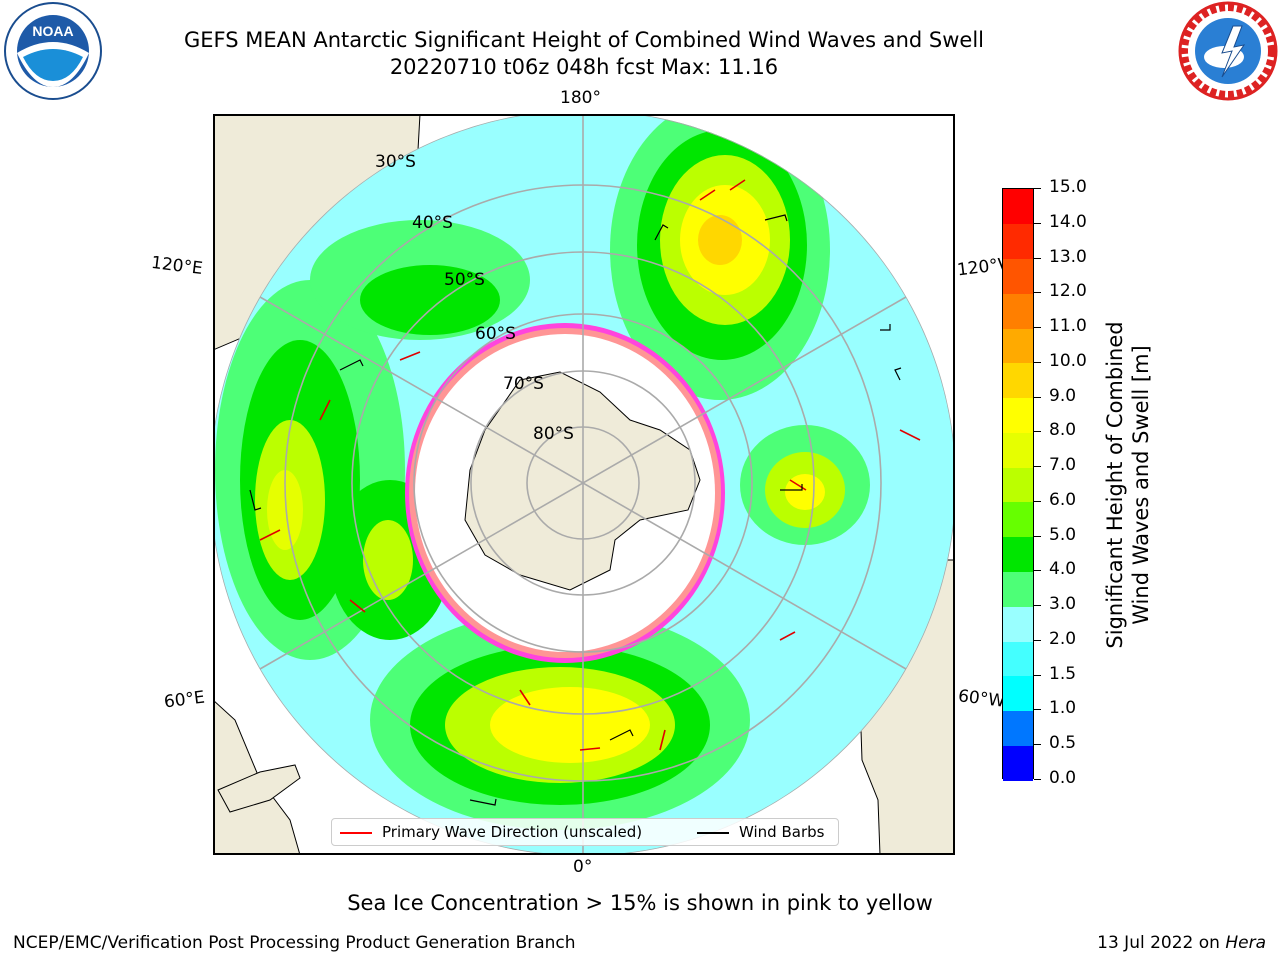  Describe the element at coordinates (464, 280) in the screenshot. I see `lat-label-50s: 50°S` at that location.